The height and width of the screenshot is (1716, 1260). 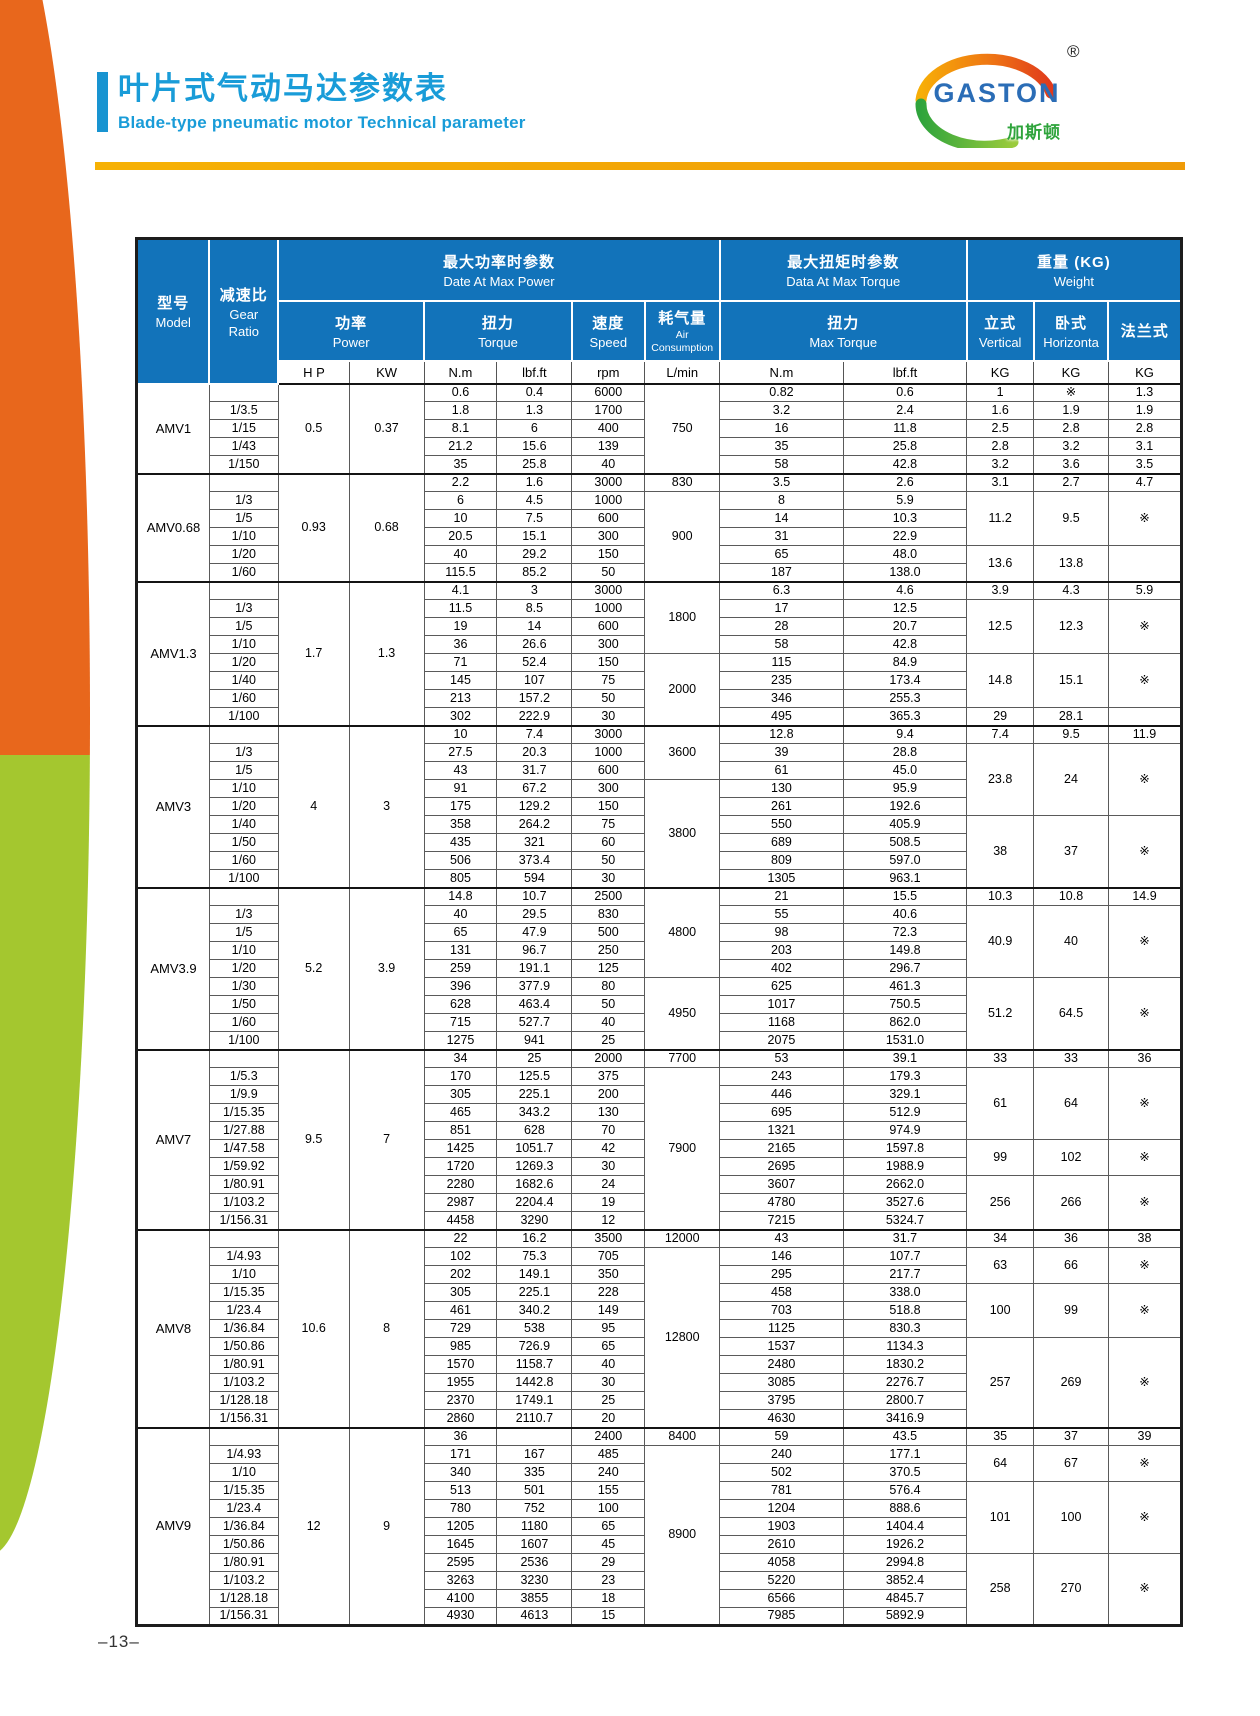 What do you see at coordinates (534, 734) in the screenshot?
I see `cell-torque-lbfft: 7.4` at bounding box center [534, 734].